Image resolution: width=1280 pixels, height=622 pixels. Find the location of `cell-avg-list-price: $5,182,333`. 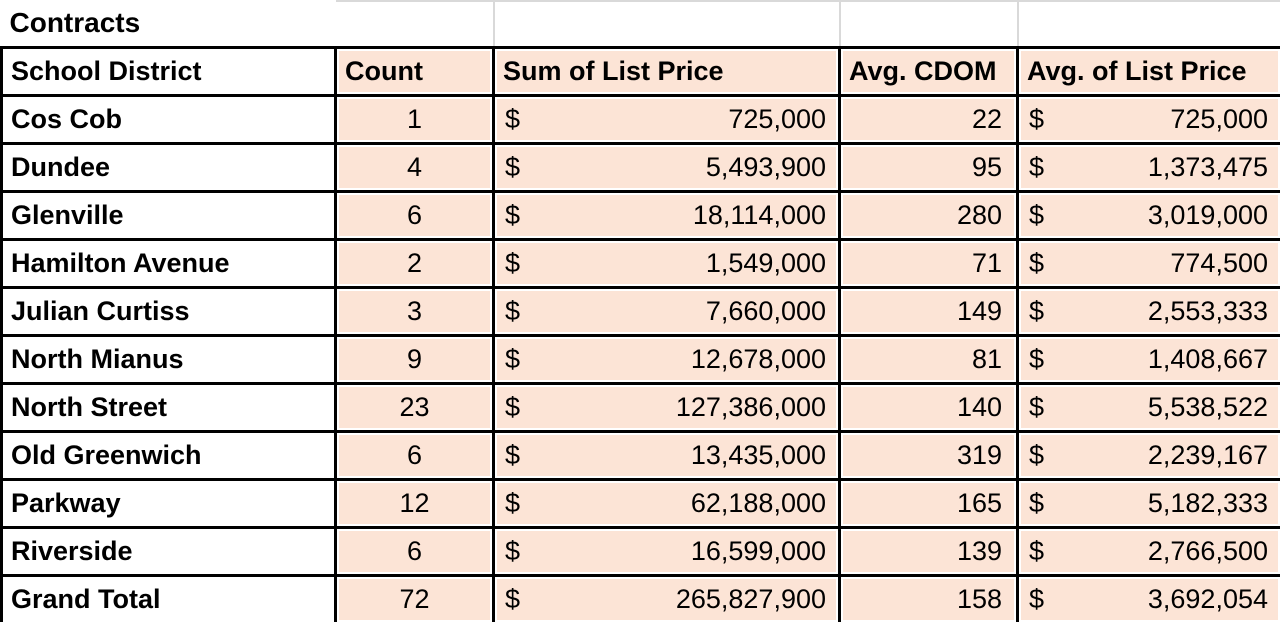

cell-avg-list-price: $5,182,333 is located at coordinates (1148, 503).